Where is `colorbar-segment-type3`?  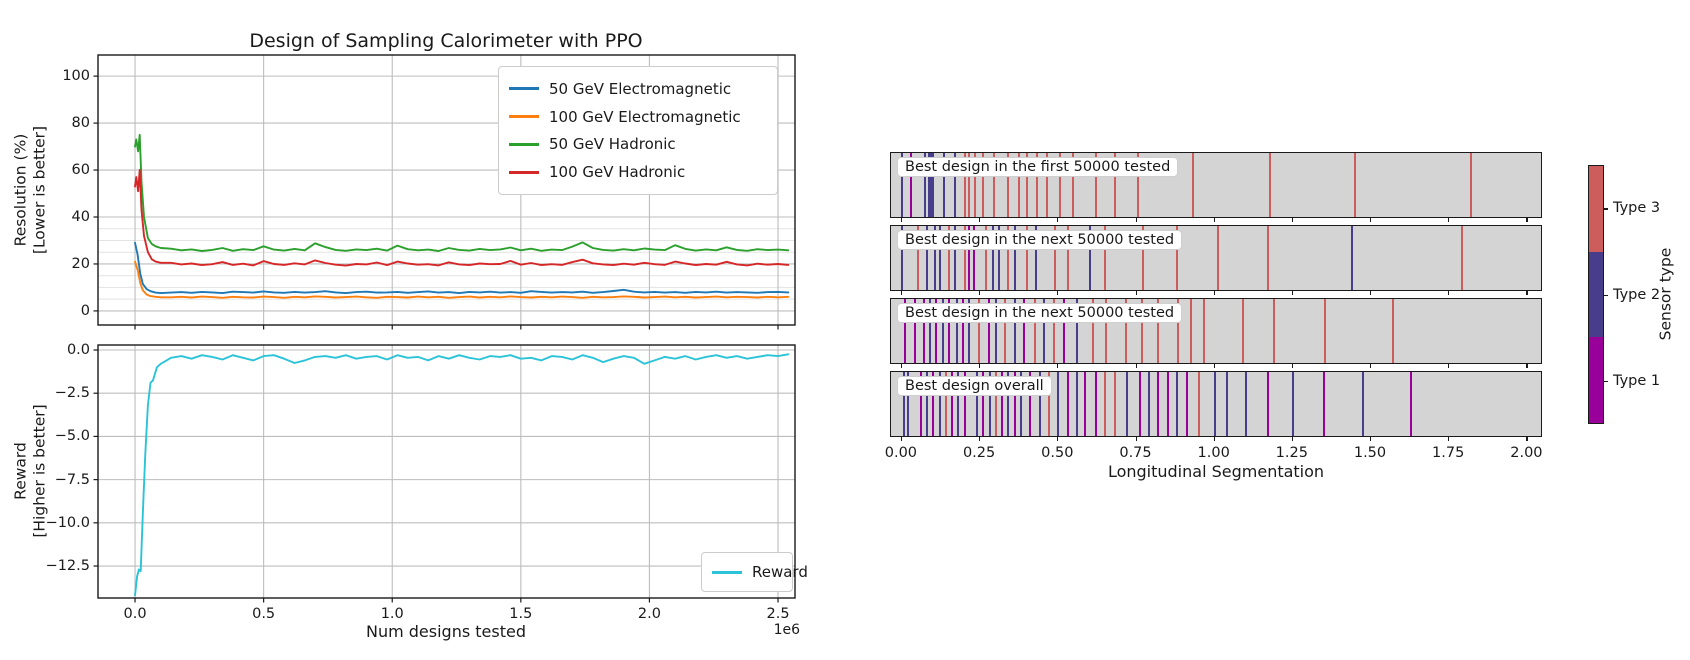
colorbar-segment-type3 is located at coordinates (1596, 209).